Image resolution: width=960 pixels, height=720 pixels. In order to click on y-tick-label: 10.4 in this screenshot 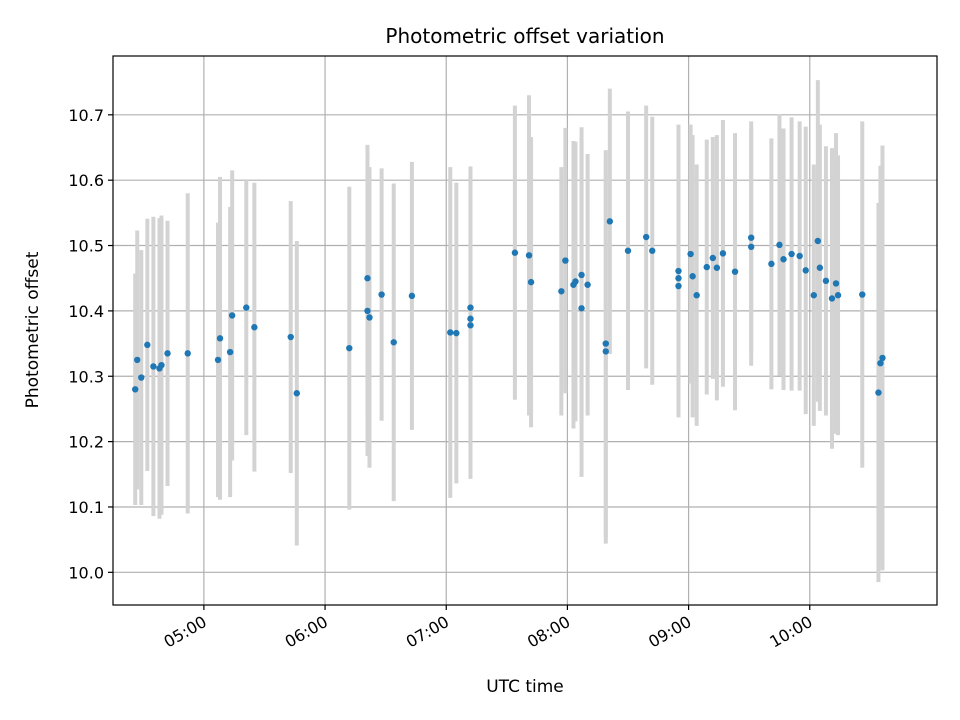, I will do `click(86, 311)`.